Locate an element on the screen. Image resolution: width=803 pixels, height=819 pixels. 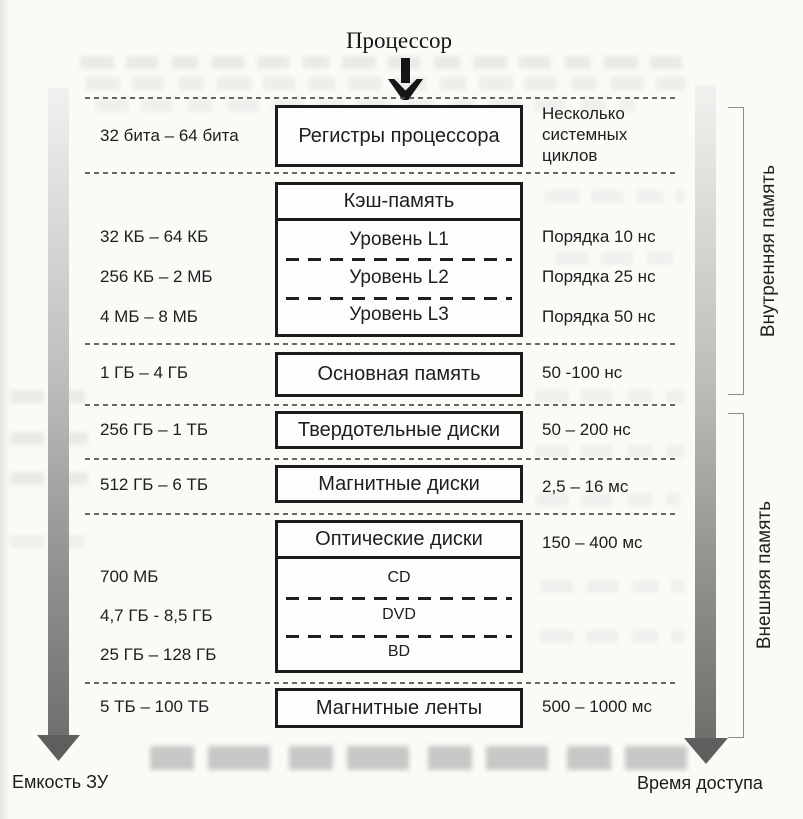
optical-dvd-row: DVD is located at coordinates (399, 614).